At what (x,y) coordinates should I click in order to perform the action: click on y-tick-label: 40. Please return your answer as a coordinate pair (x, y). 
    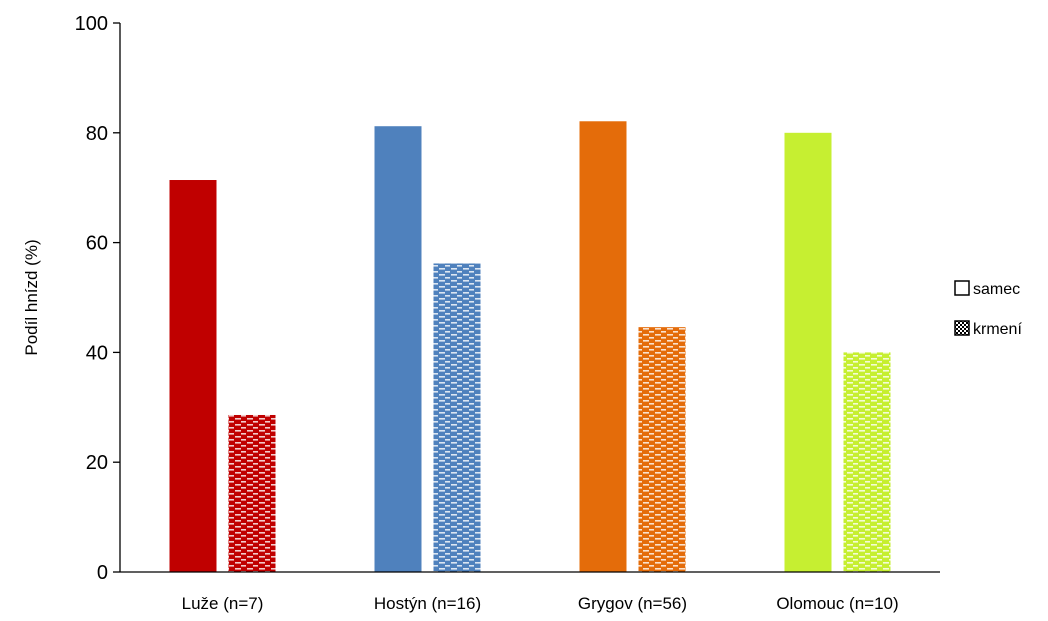
    Looking at the image, I should click on (97, 353).